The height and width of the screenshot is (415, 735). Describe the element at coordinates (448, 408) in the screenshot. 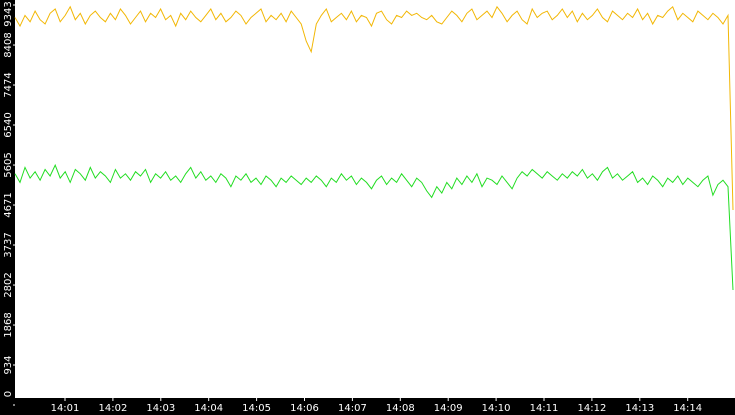

I see `x-tick-label: 14:09` at that location.